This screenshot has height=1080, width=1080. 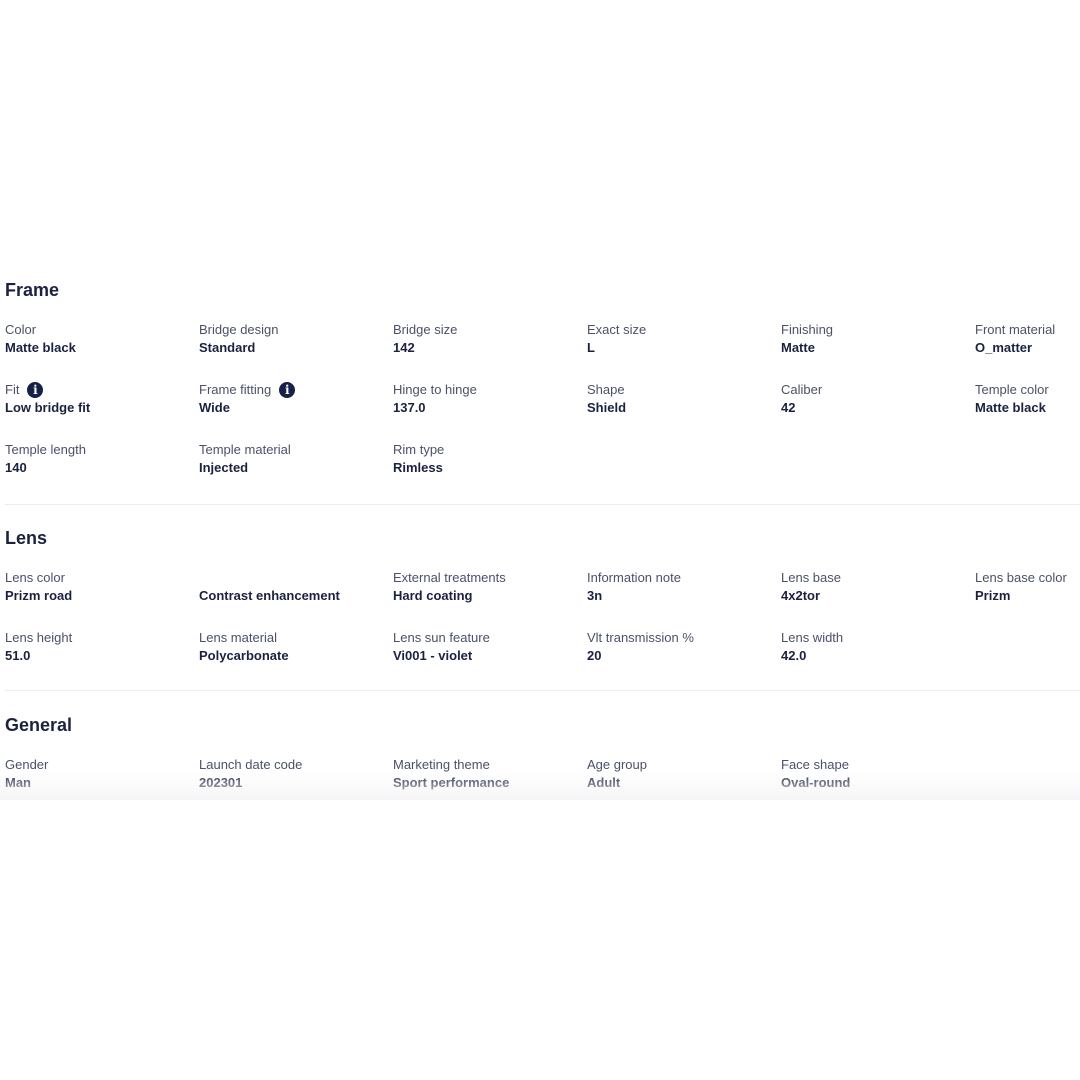 I want to click on spec-value: Prizm road, so click(x=39, y=595).